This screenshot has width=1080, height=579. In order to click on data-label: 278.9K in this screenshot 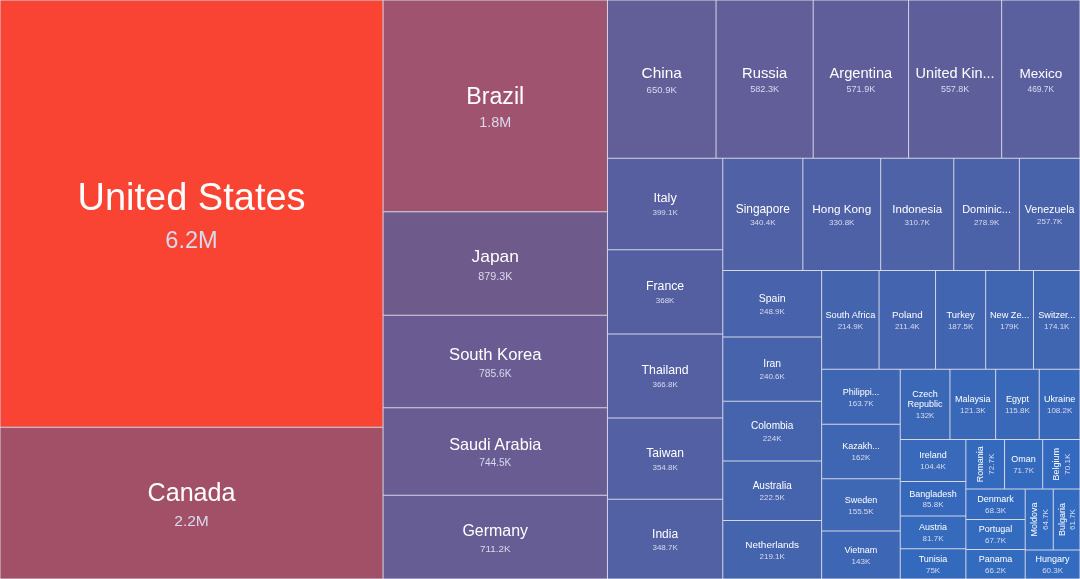, I will do `click(986, 222)`.